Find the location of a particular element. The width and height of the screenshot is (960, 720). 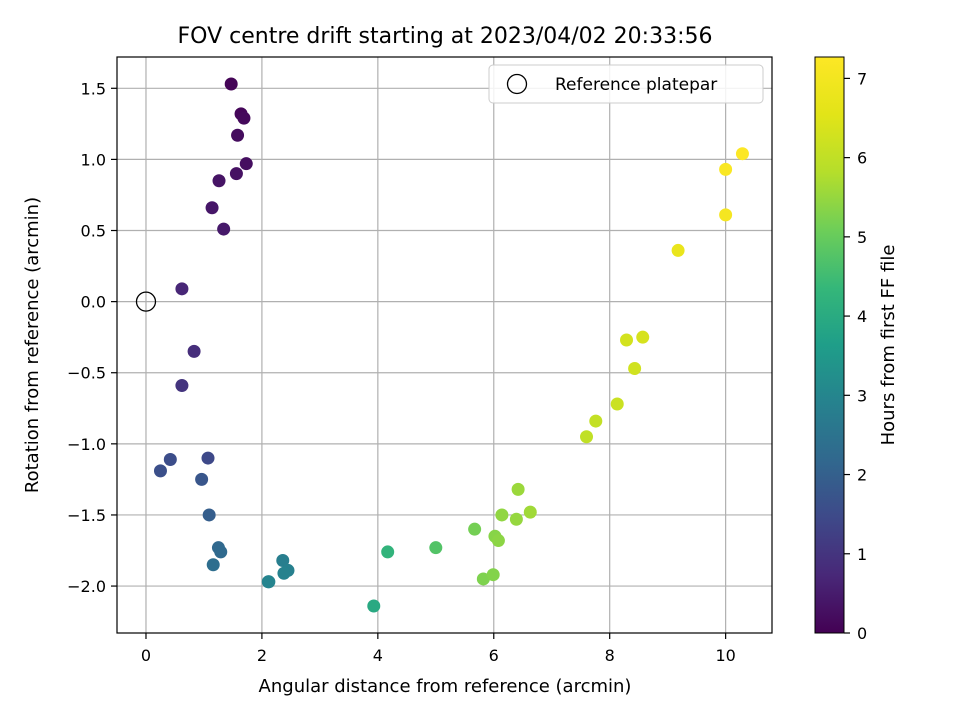

colorbar-tick-label: 6 is located at coordinates (862, 158).